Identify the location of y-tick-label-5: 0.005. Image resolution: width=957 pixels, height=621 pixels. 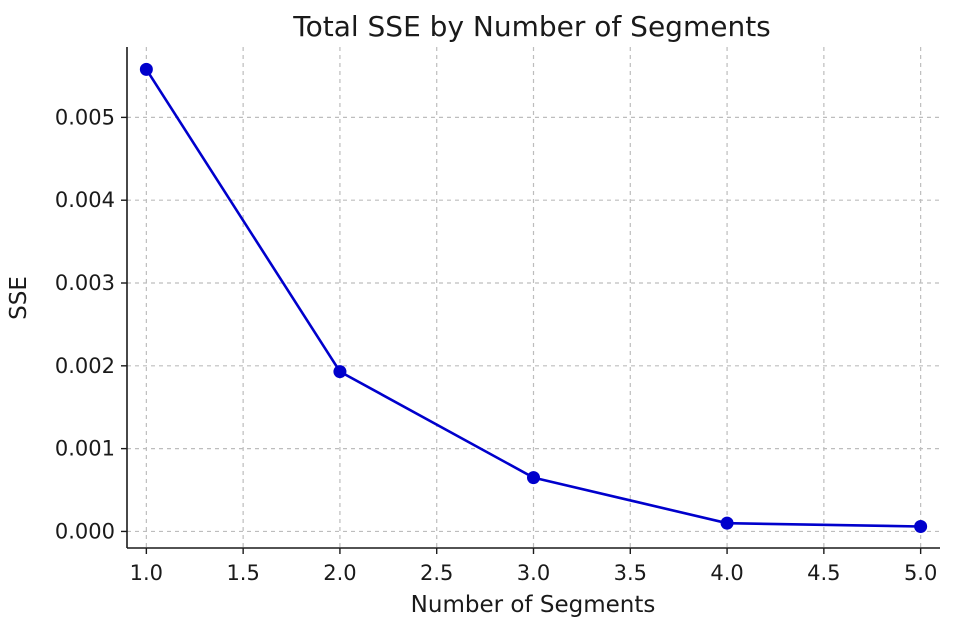
(85, 117).